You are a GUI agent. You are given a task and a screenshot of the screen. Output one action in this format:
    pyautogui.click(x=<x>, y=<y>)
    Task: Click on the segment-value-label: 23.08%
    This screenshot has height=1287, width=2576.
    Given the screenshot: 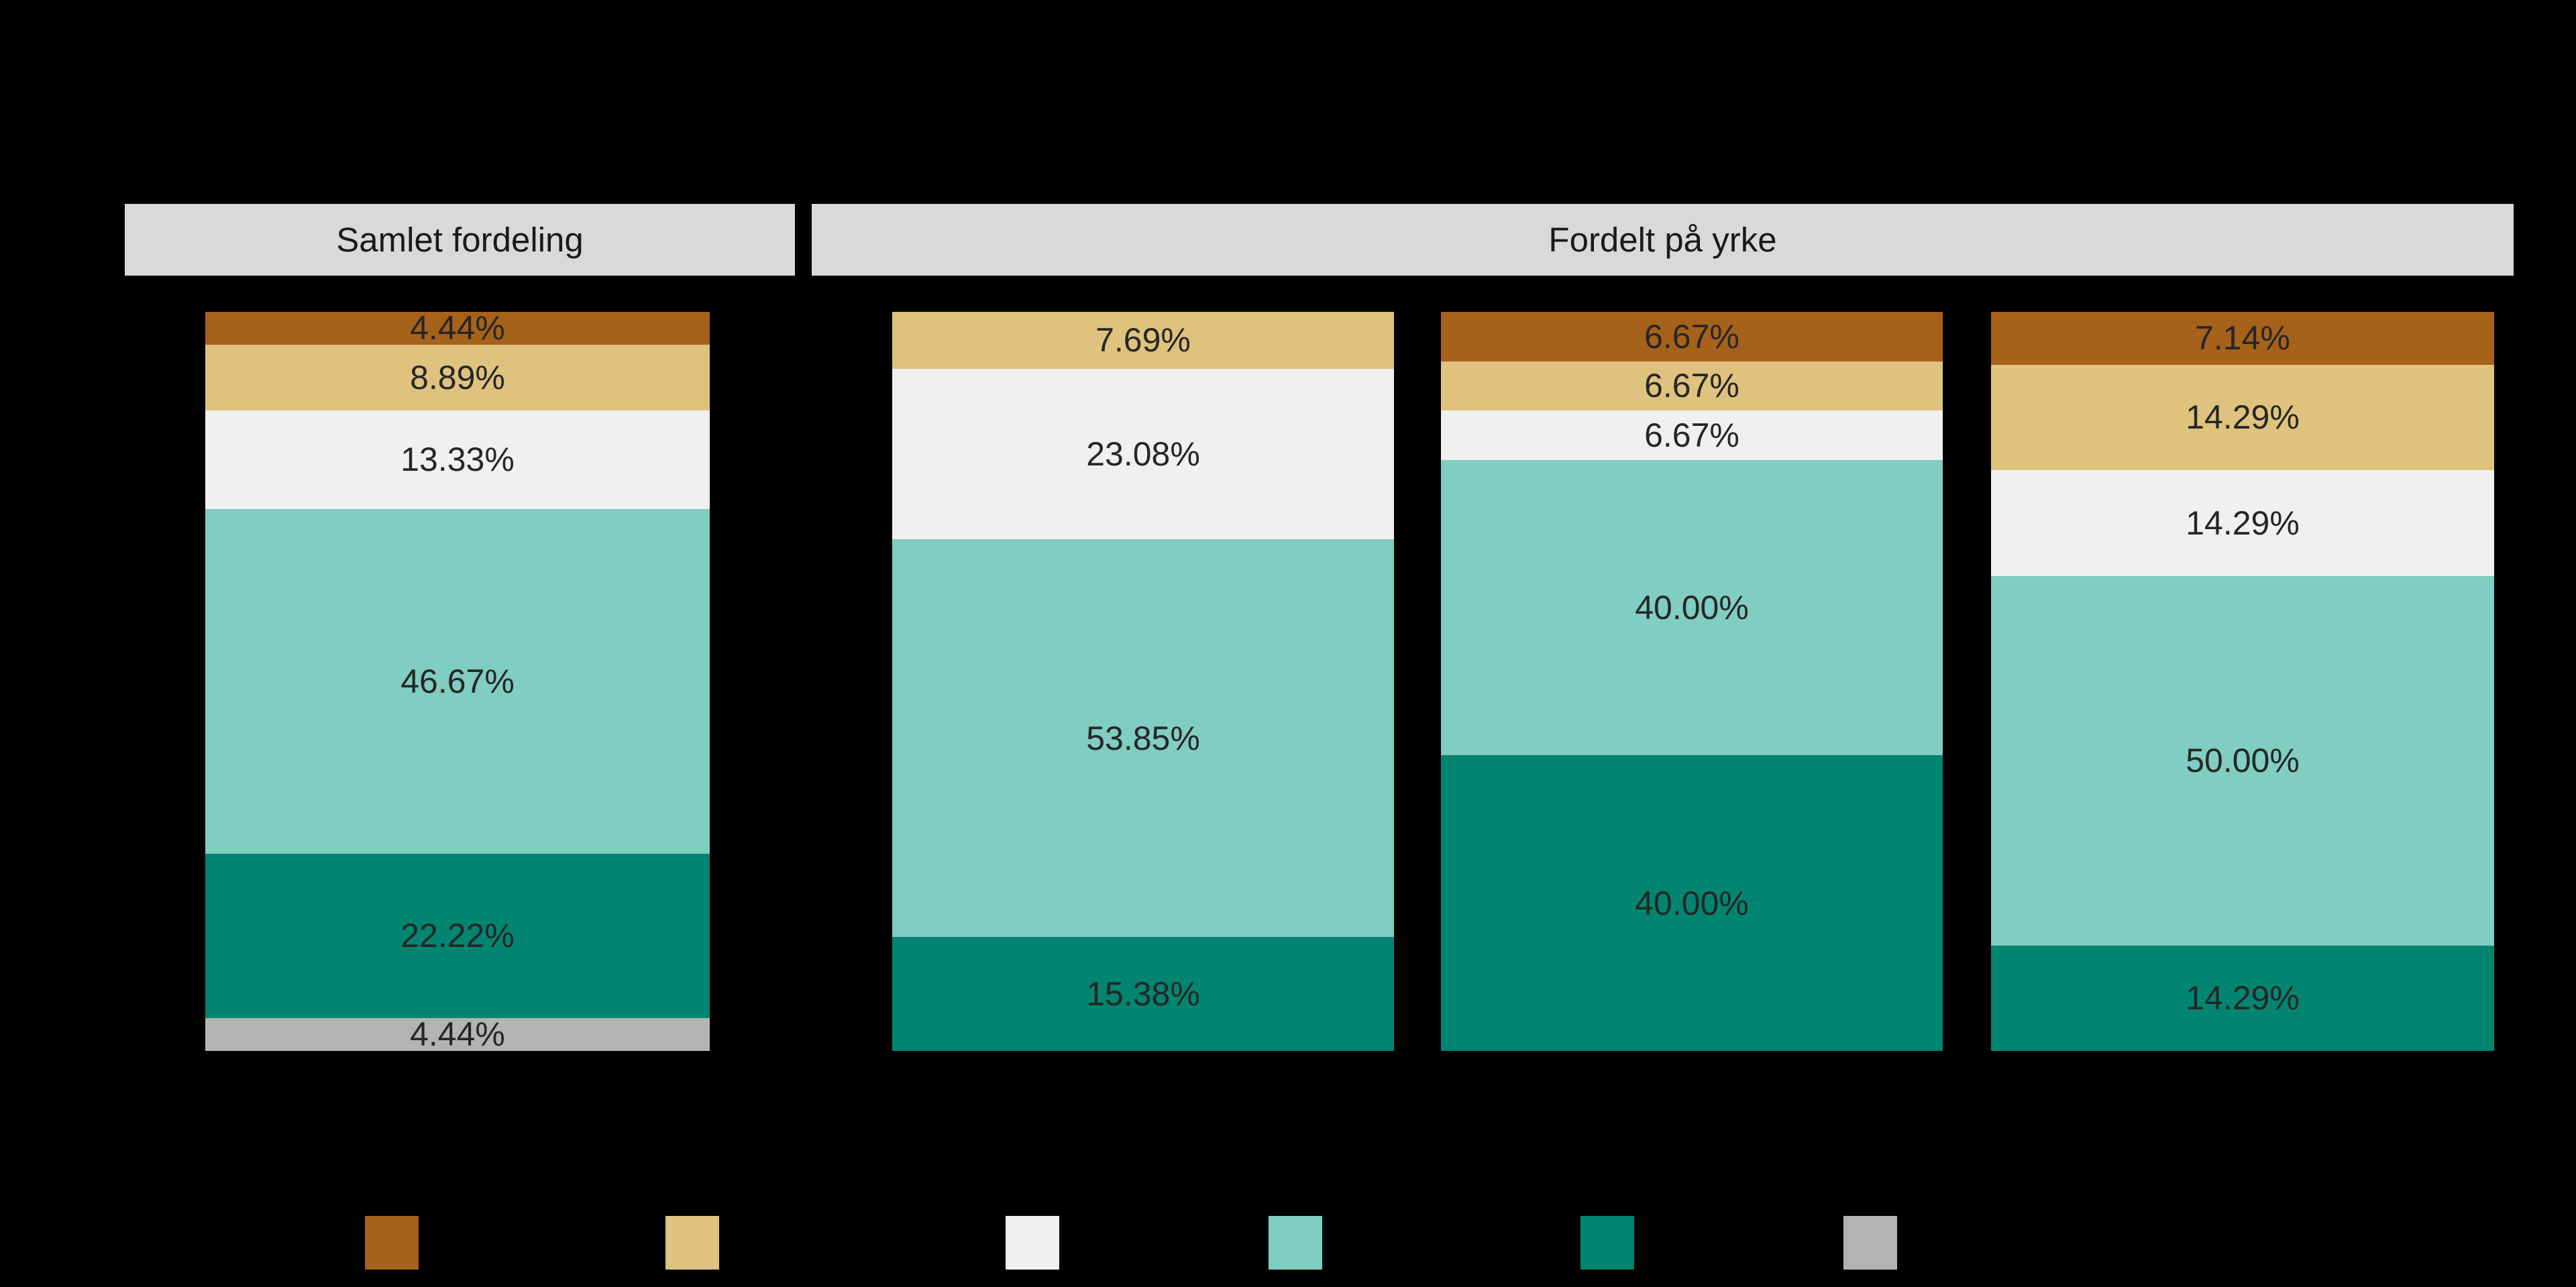 What is the action you would take?
    pyautogui.click(x=1143, y=454)
    